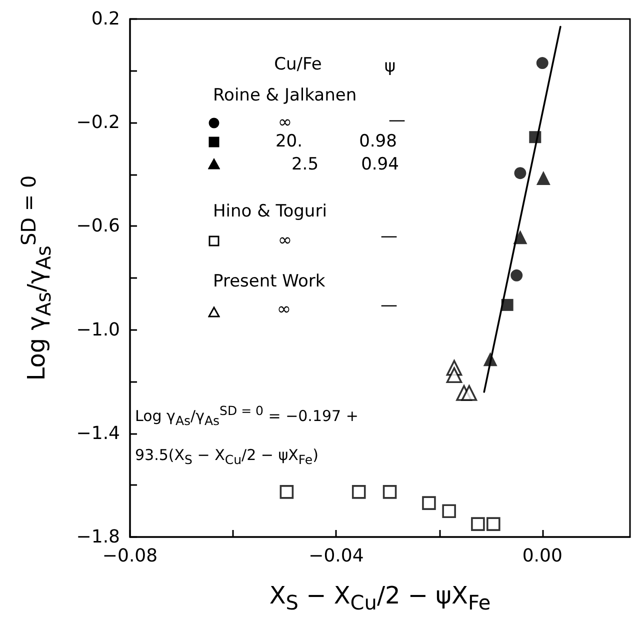 The height and width of the screenshot is (634, 643). What do you see at coordinates (98, 537) in the screenshot?
I see `y-tick-label: −1.8` at bounding box center [98, 537].